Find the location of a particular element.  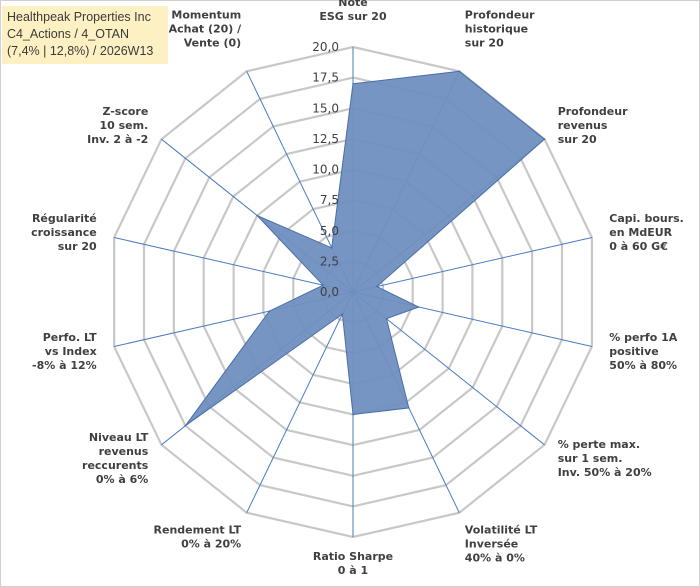

axis-label-line: croissance is located at coordinates (64, 232).